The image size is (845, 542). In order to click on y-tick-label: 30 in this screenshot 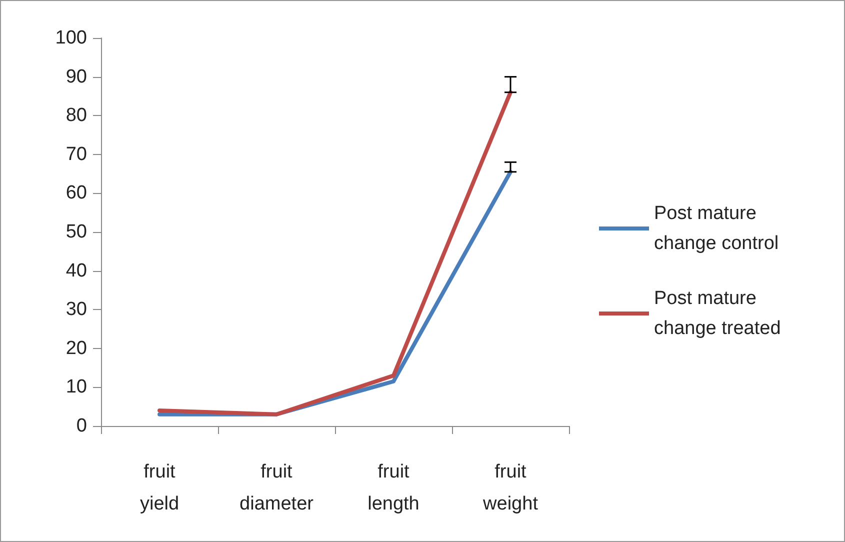, I will do `click(76, 309)`.